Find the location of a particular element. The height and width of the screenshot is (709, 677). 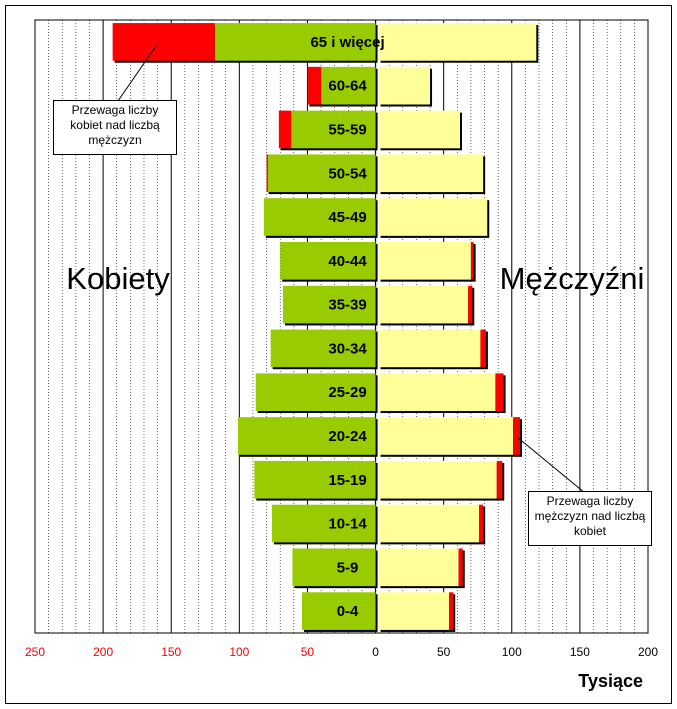

age-label: 60-64 is located at coordinates (347, 86).